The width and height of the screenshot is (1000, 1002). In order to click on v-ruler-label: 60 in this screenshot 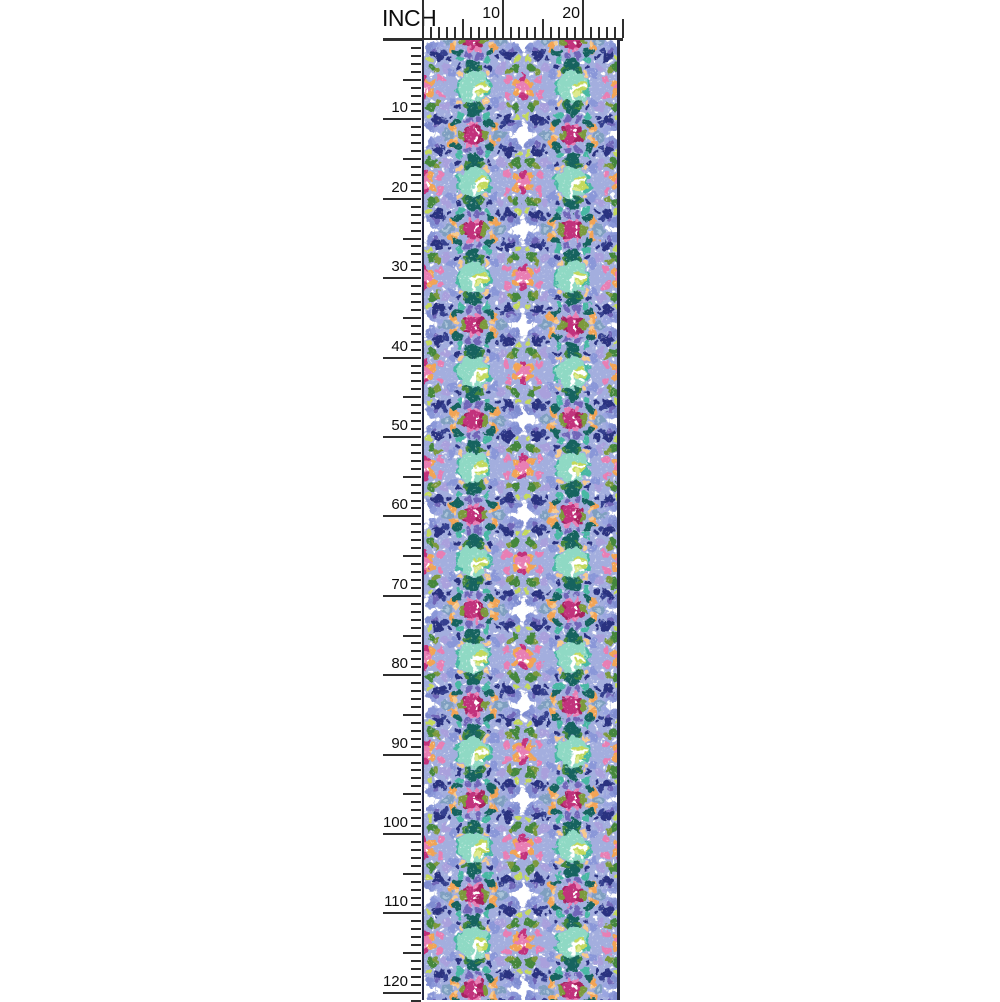, I will do `click(399, 505)`.